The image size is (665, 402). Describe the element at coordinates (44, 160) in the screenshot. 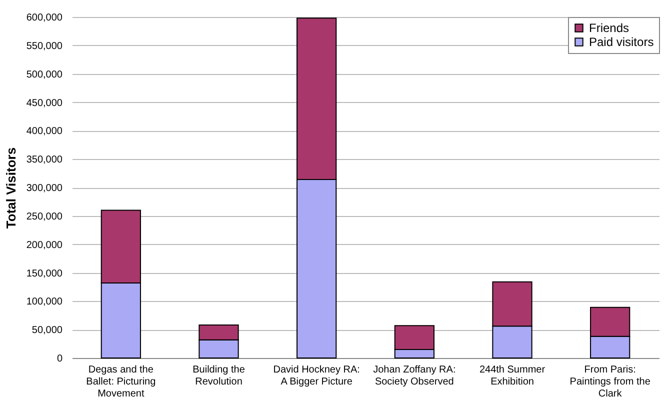

I see `y-tick-label: 350,000` at that location.